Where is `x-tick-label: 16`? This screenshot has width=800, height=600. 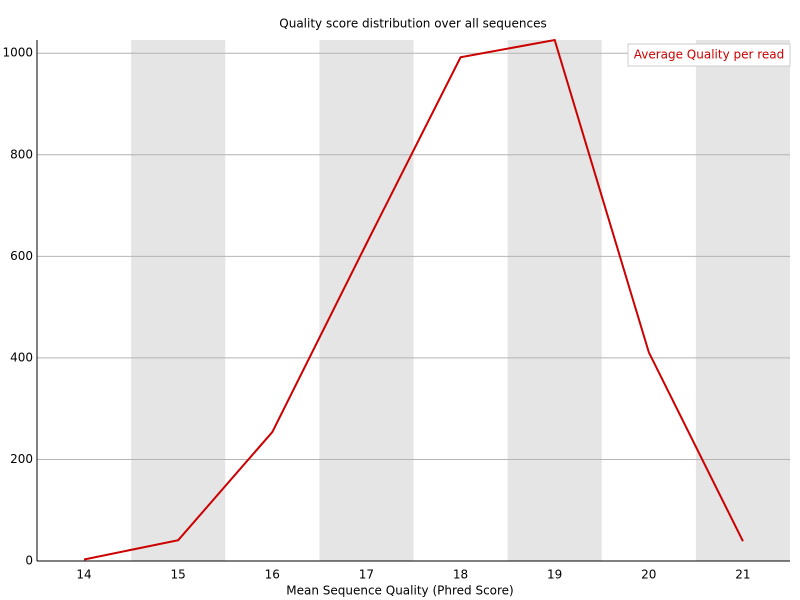
x-tick-label: 16 is located at coordinates (272, 575).